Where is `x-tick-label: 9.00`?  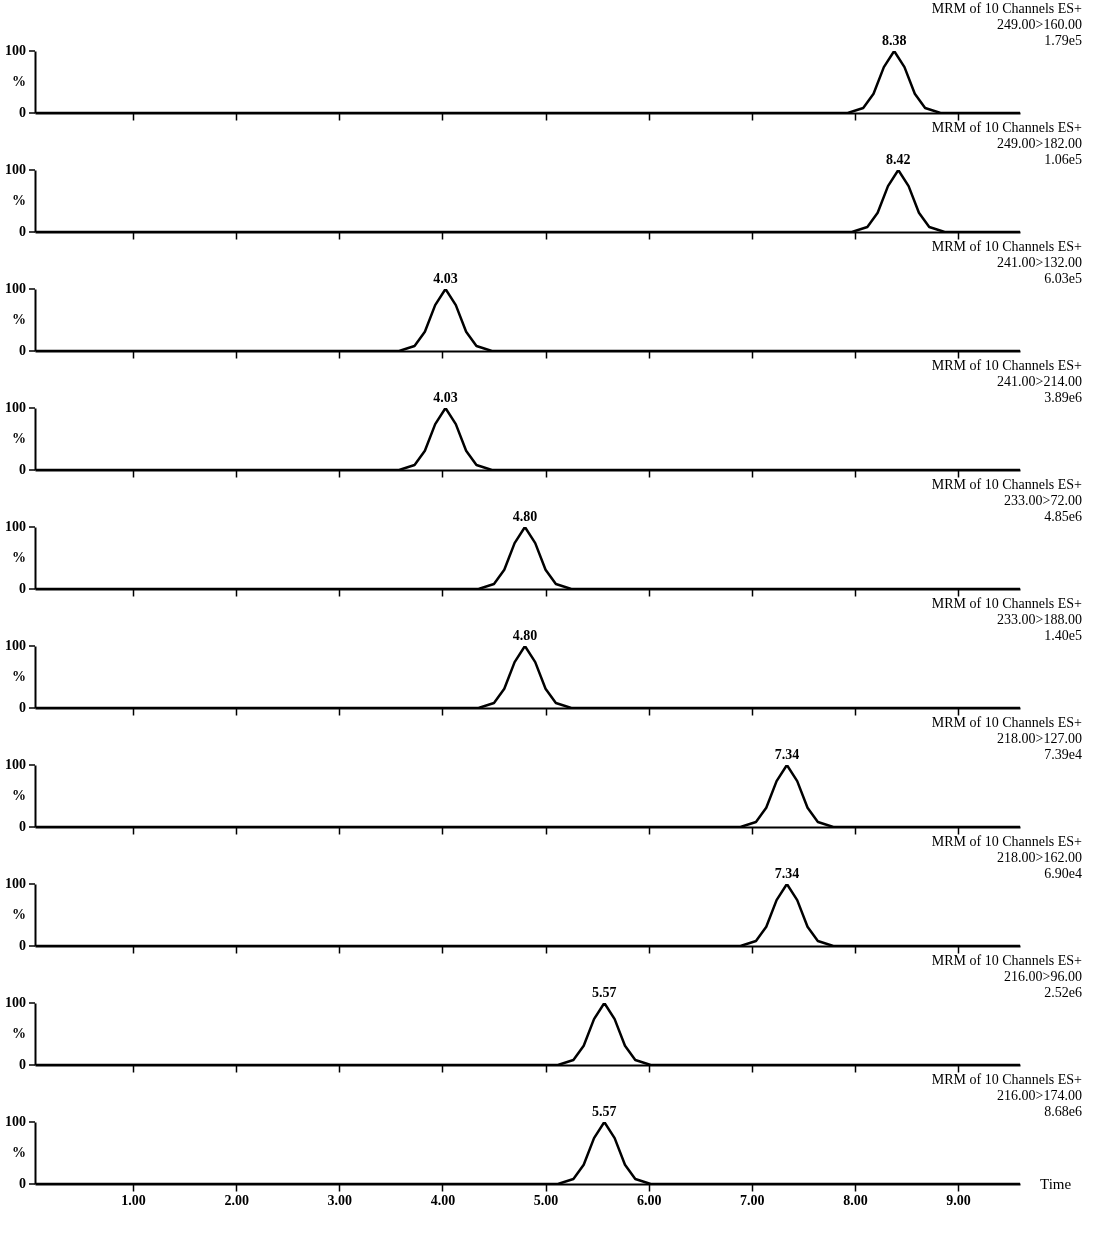 x-tick-label: 9.00 is located at coordinates (958, 1200).